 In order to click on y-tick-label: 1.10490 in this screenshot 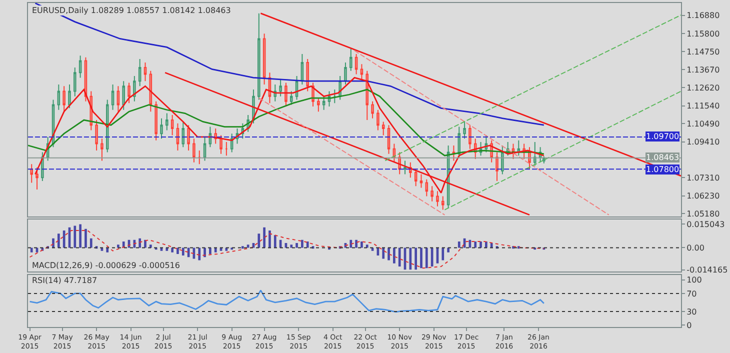, I will do `click(703, 123)`.